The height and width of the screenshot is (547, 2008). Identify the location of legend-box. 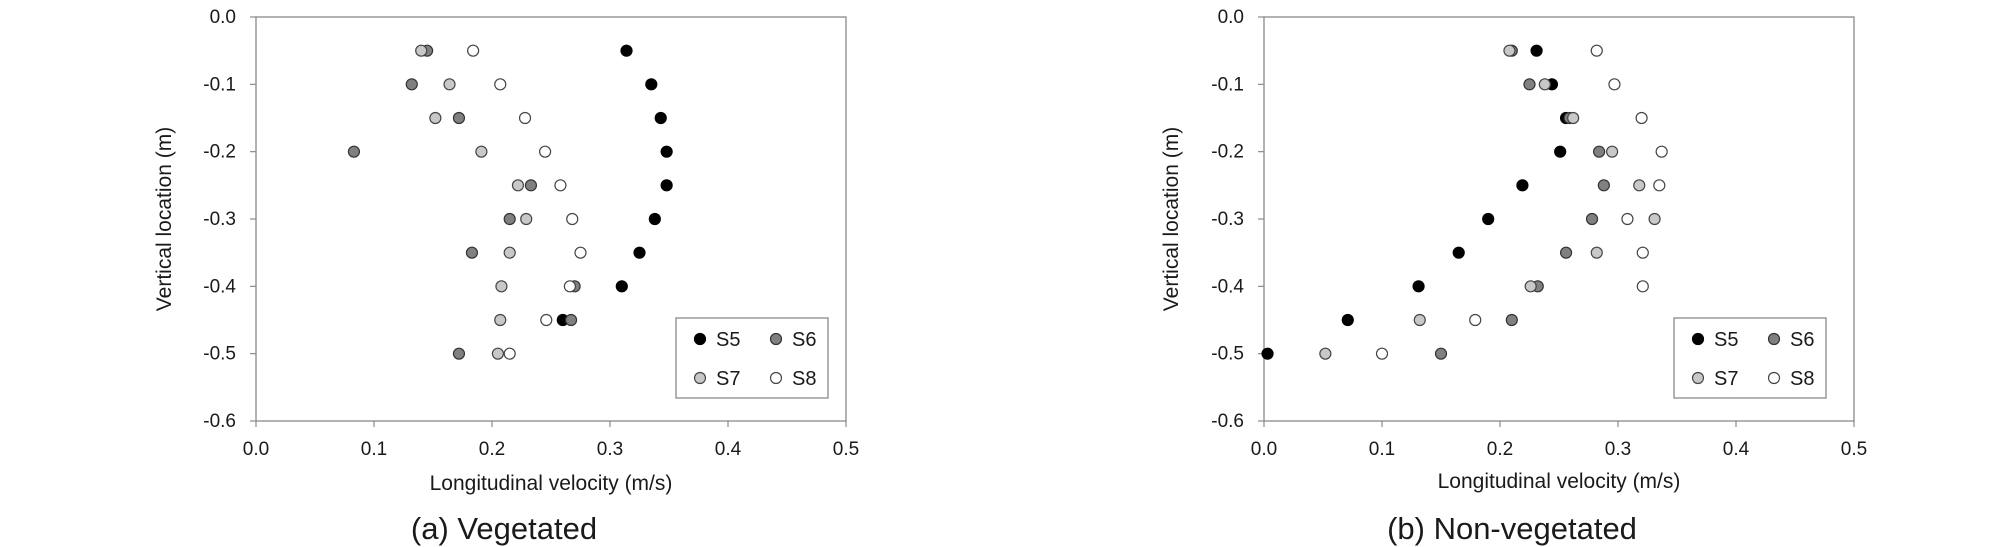
(752, 358).